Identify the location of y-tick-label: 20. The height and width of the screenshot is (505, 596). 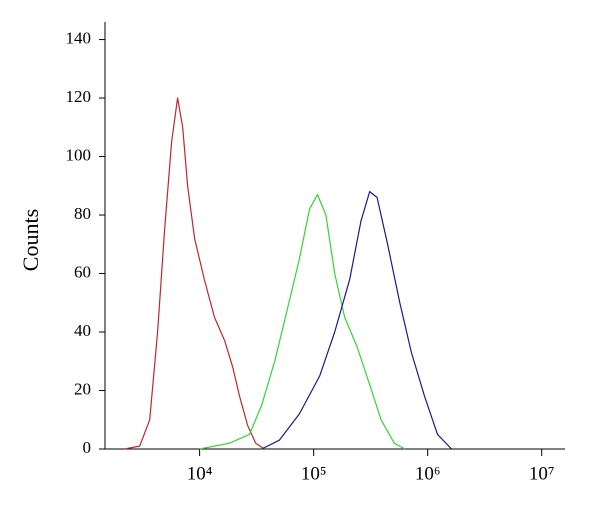
(82, 388).